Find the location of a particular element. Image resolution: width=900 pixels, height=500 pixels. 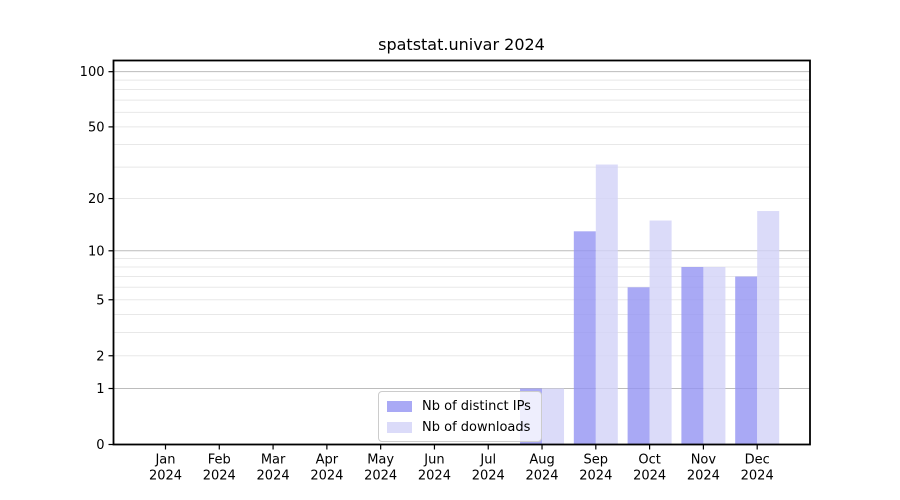

bar-downloads-sep-2024 is located at coordinates (606, 304).